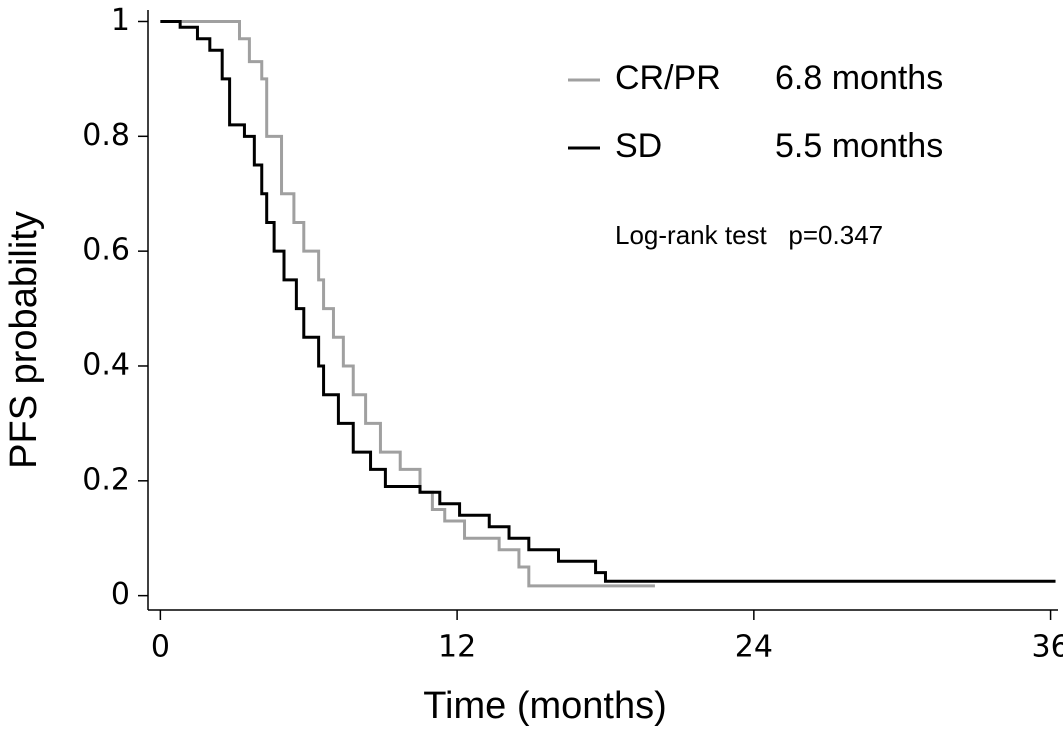 The height and width of the screenshot is (742, 1063). I want to click on x-tick-label: 24, so click(754, 647).